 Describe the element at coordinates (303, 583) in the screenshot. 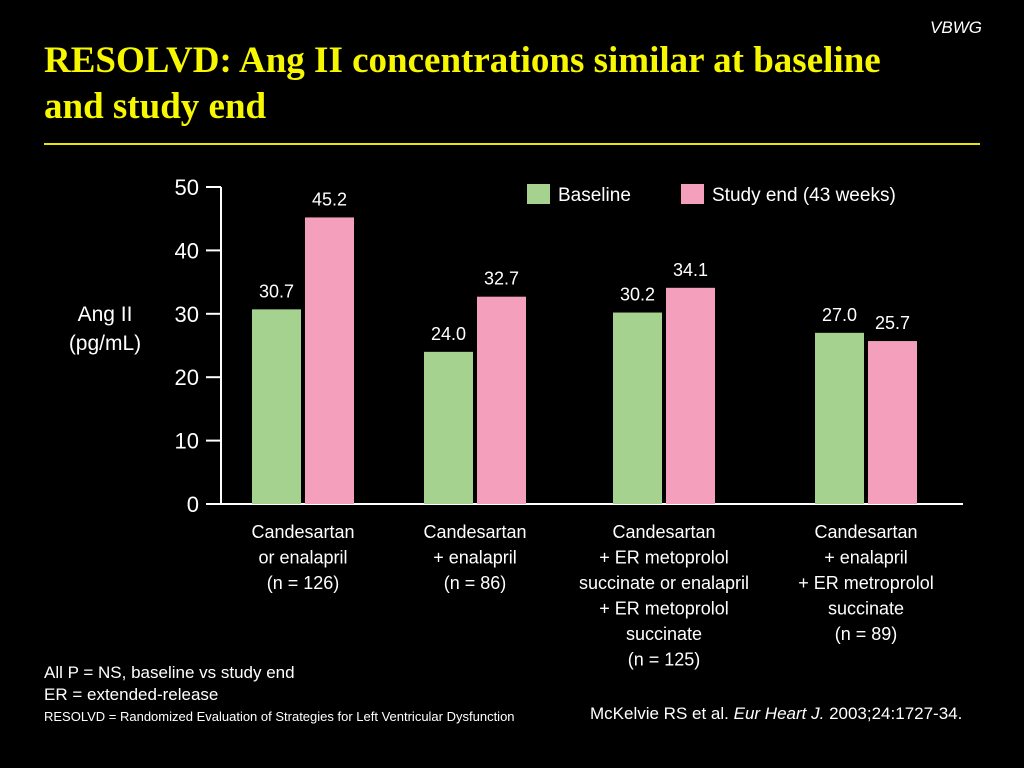

I see `category-label-line: (n = 126)` at that location.